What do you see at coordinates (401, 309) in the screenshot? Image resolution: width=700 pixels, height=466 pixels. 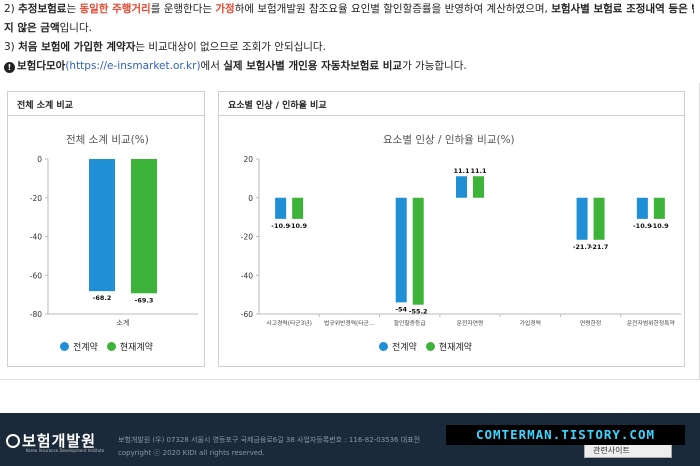 I see `data-label: -54` at bounding box center [401, 309].